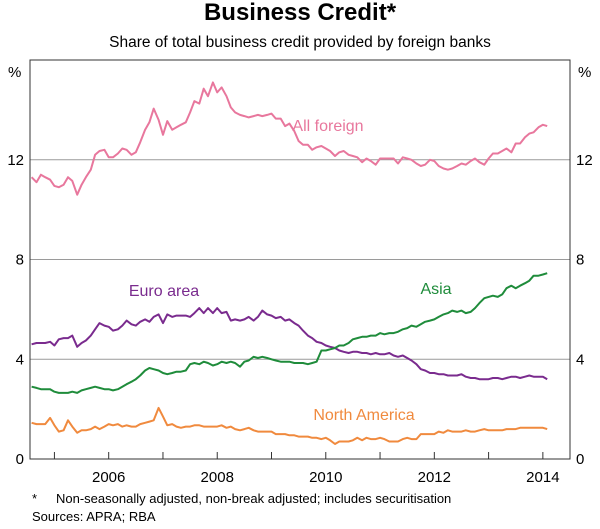 Image resolution: width=600 pixels, height=529 pixels. Describe the element at coordinates (34, 498) in the screenshot. I see `footnote-marker: *` at that location.